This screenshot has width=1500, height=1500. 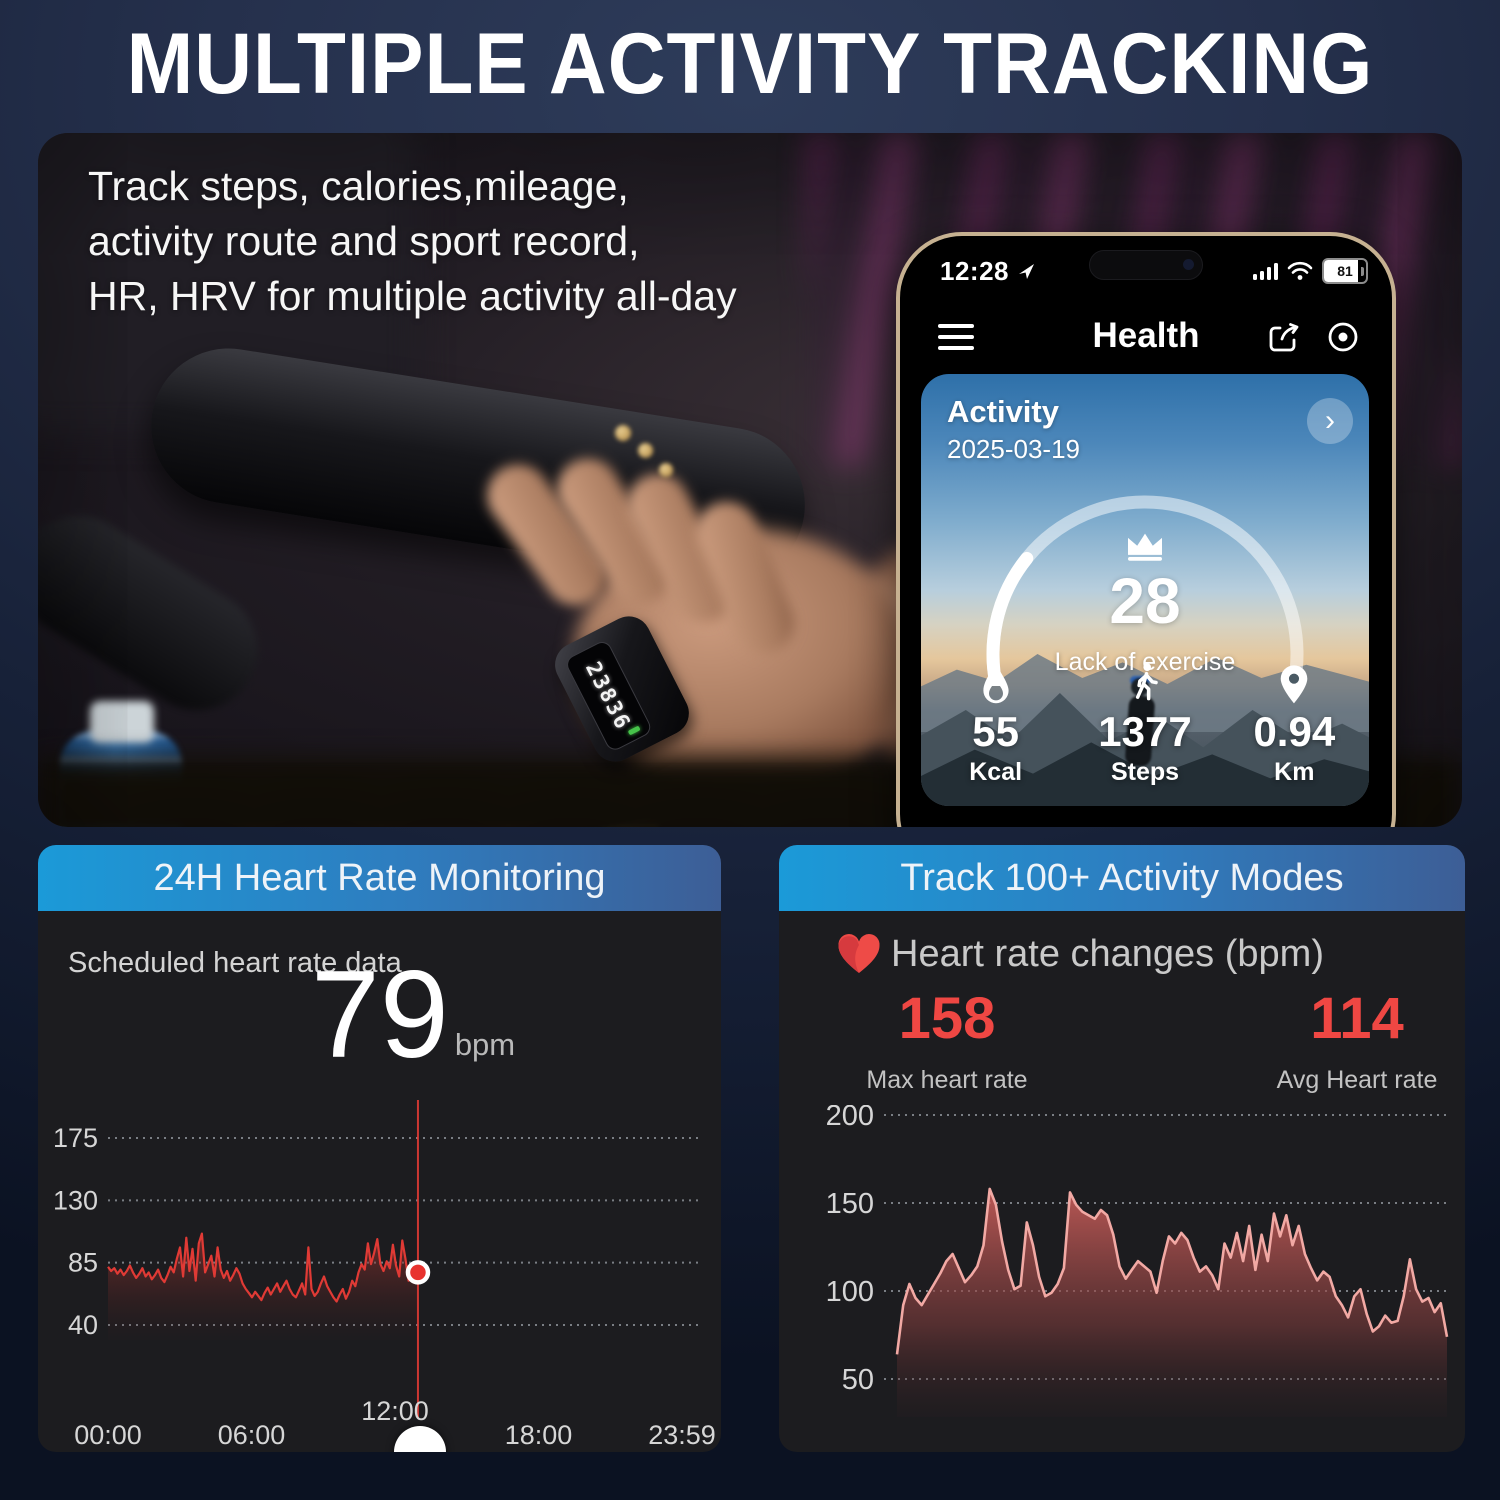 I want to click on device-target-icon, so click(x=1343, y=337).